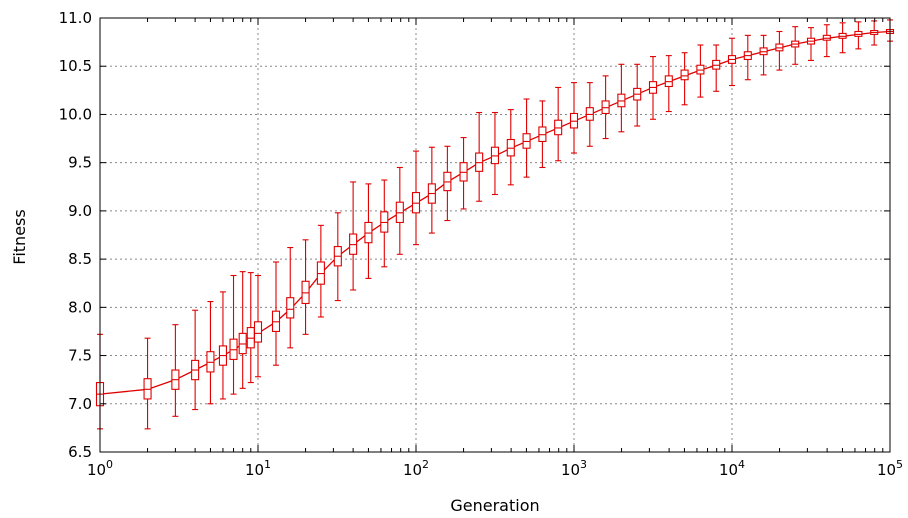 Image resolution: width=908 pixels, height=518 pixels. I want to click on y-tick-label: 9.0, so click(80, 211).